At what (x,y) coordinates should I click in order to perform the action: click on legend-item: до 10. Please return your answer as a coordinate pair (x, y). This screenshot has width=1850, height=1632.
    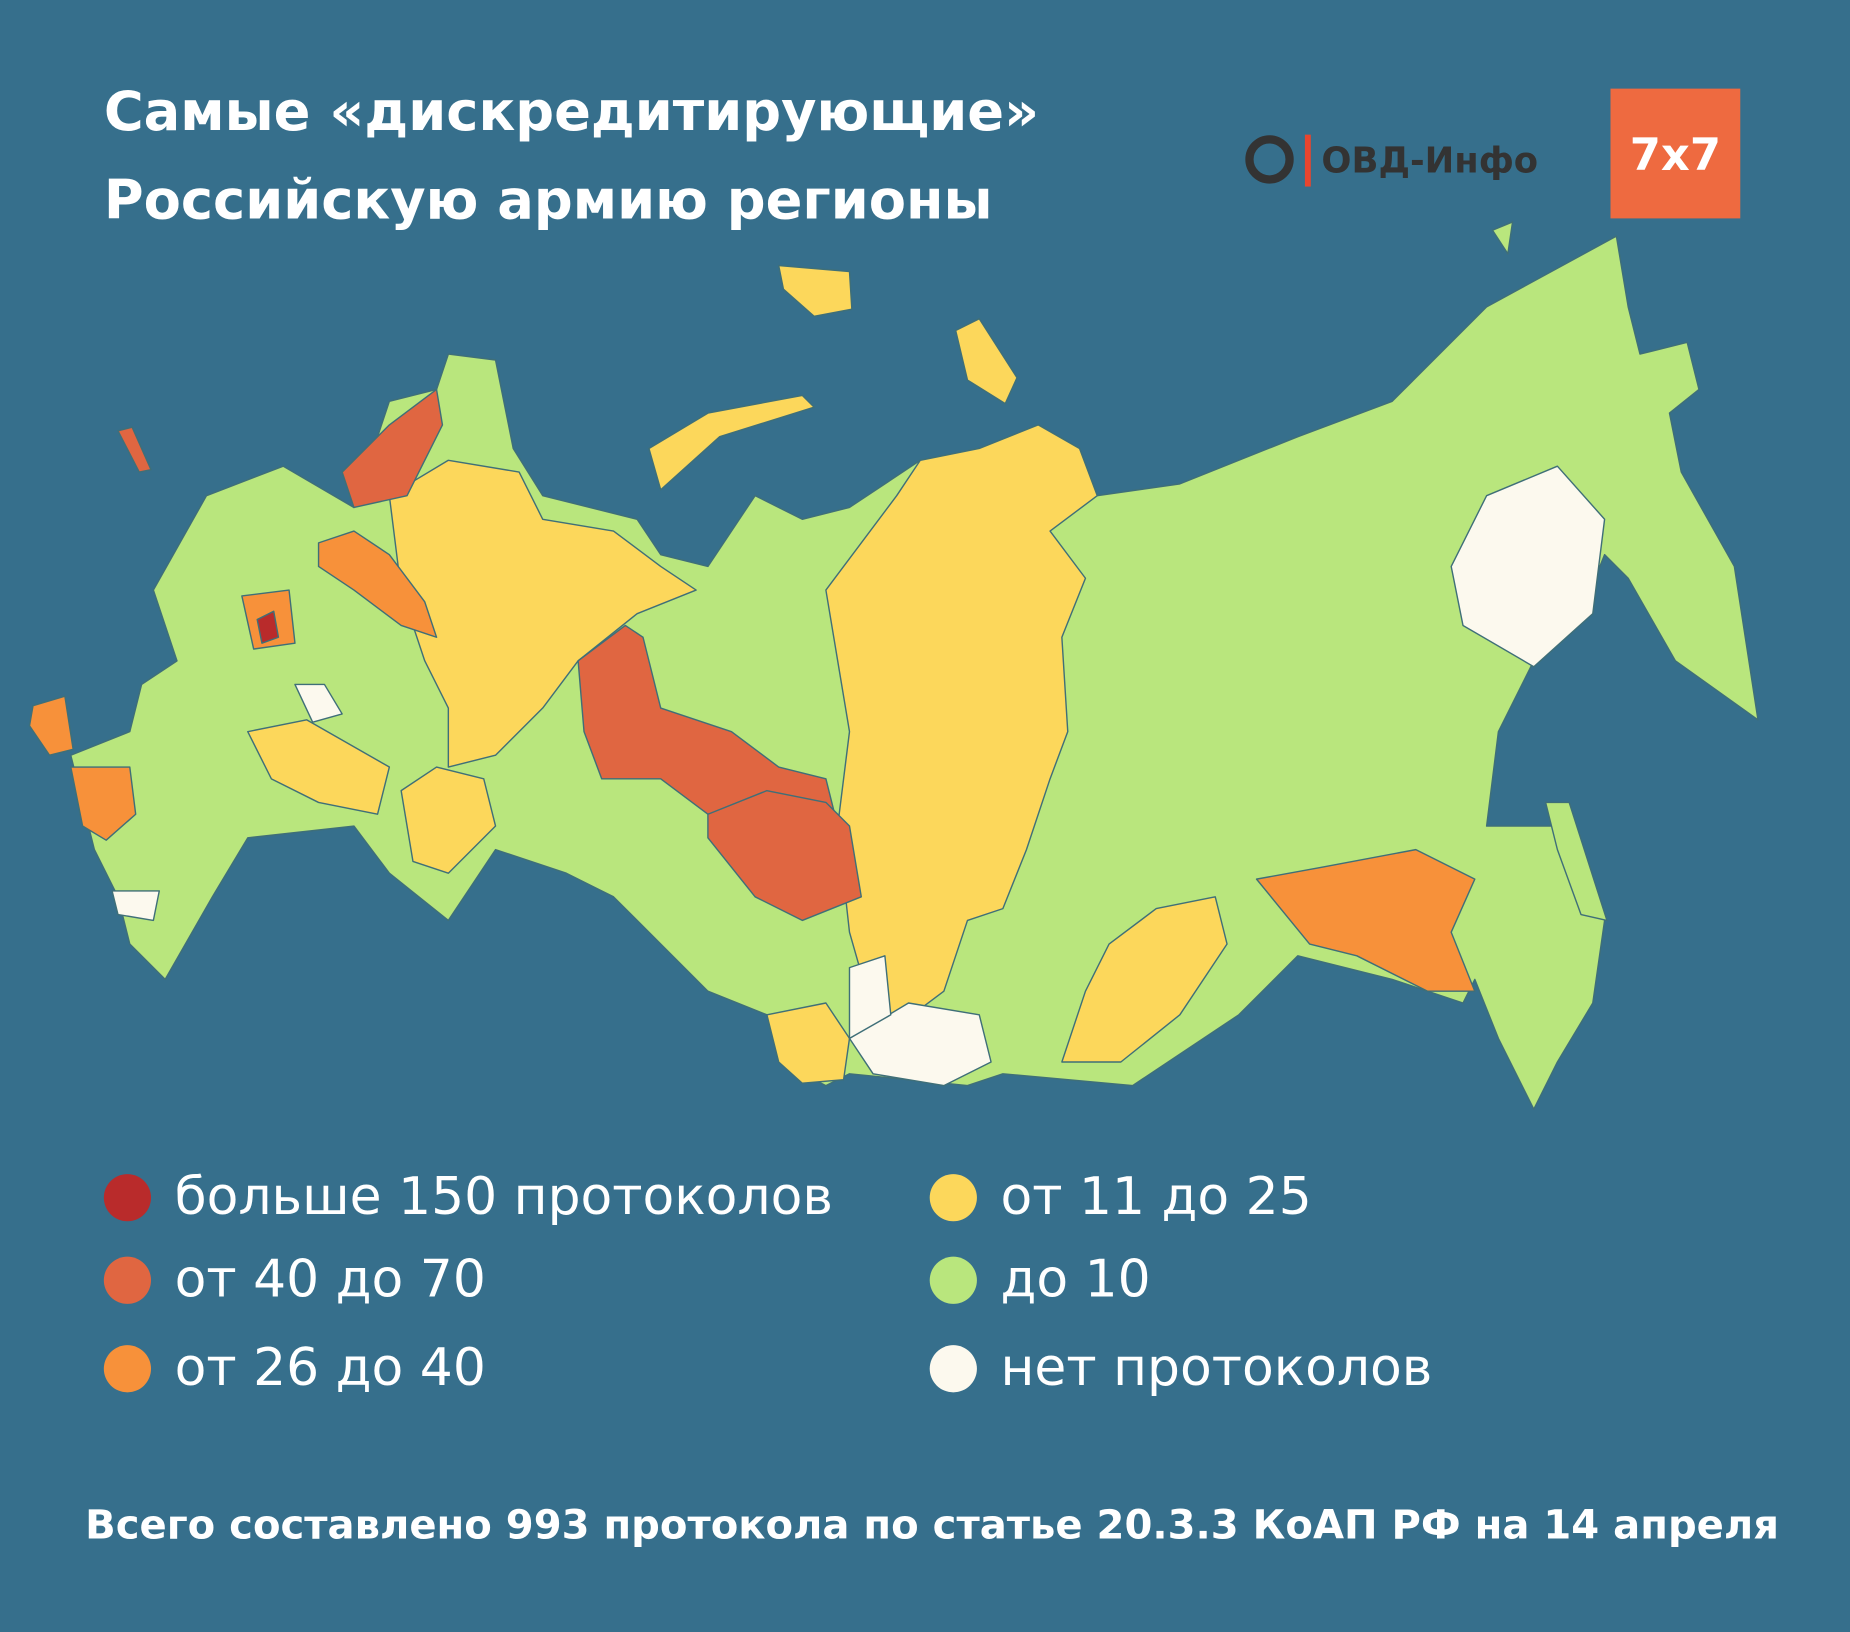
    Looking at the image, I should click on (1040, 1280).